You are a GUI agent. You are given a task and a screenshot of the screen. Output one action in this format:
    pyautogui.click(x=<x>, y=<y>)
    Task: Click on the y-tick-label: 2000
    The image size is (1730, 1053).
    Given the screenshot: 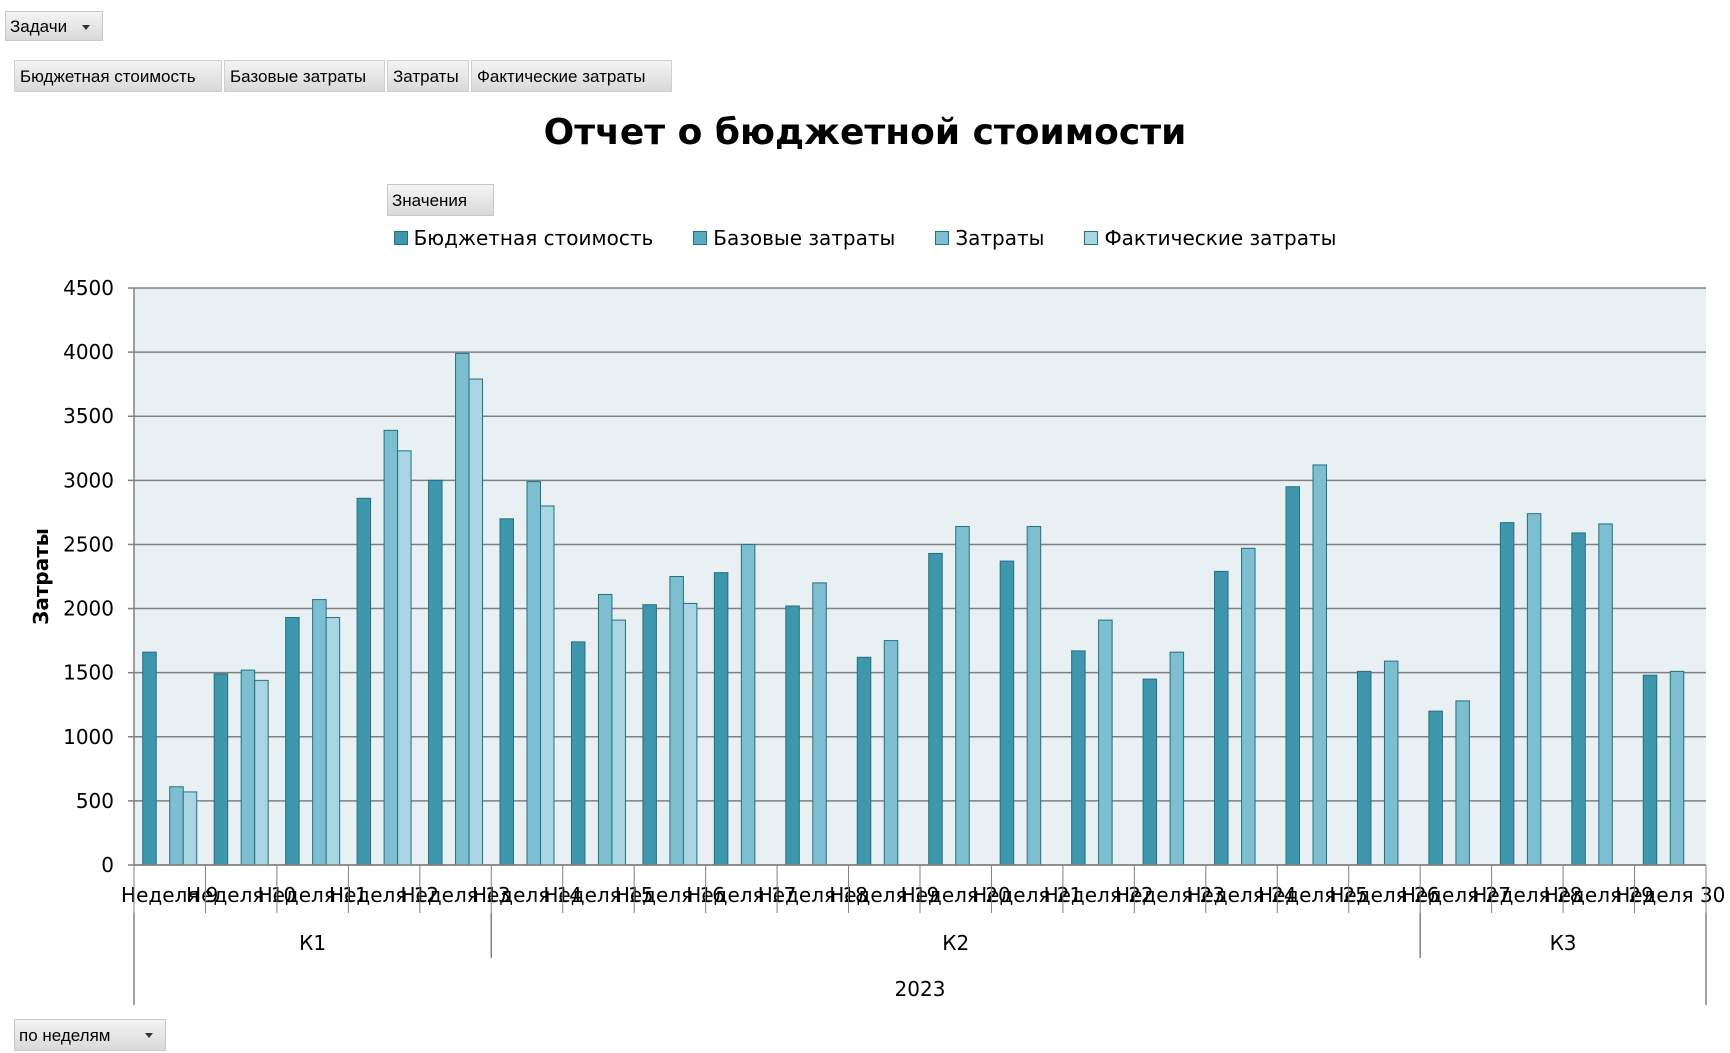 What is the action you would take?
    pyautogui.click(x=88, y=609)
    